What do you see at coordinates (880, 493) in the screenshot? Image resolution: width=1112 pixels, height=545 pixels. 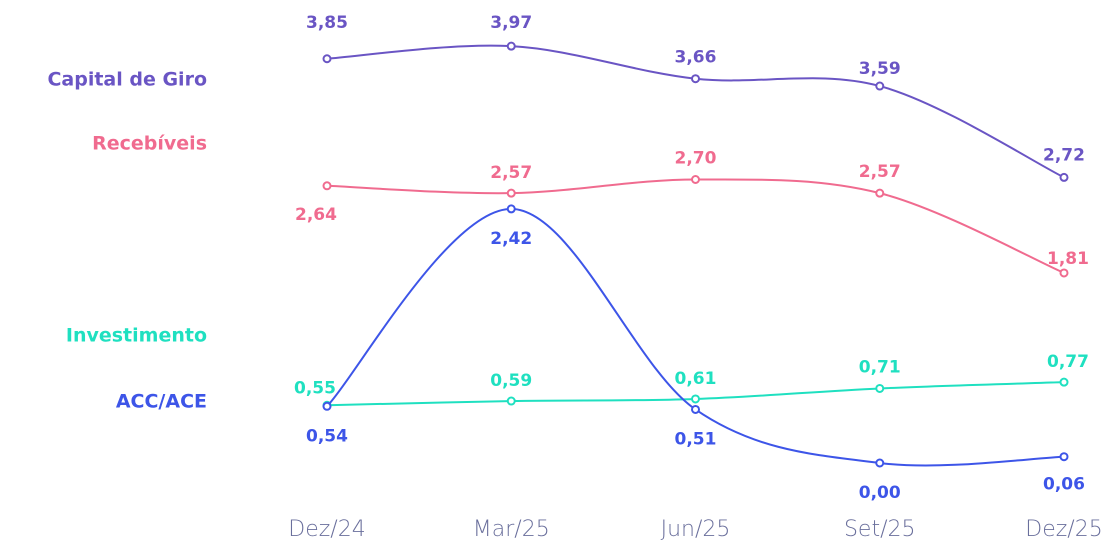 I see `value-label: 0,00` at bounding box center [880, 493].